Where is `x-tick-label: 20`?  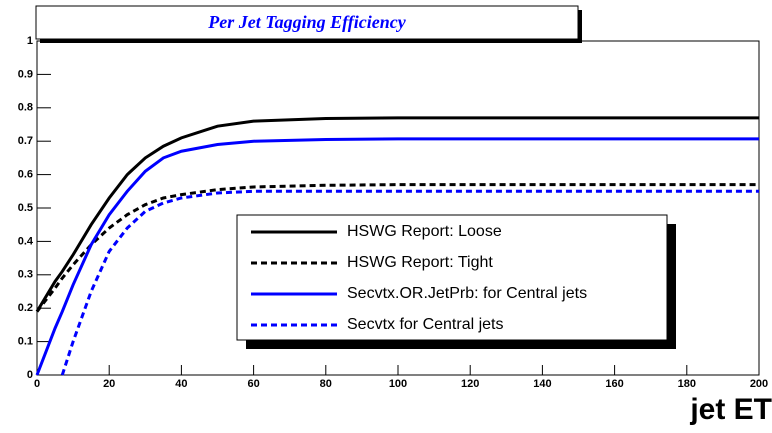
x-tick-label: 20 is located at coordinates (109, 384).